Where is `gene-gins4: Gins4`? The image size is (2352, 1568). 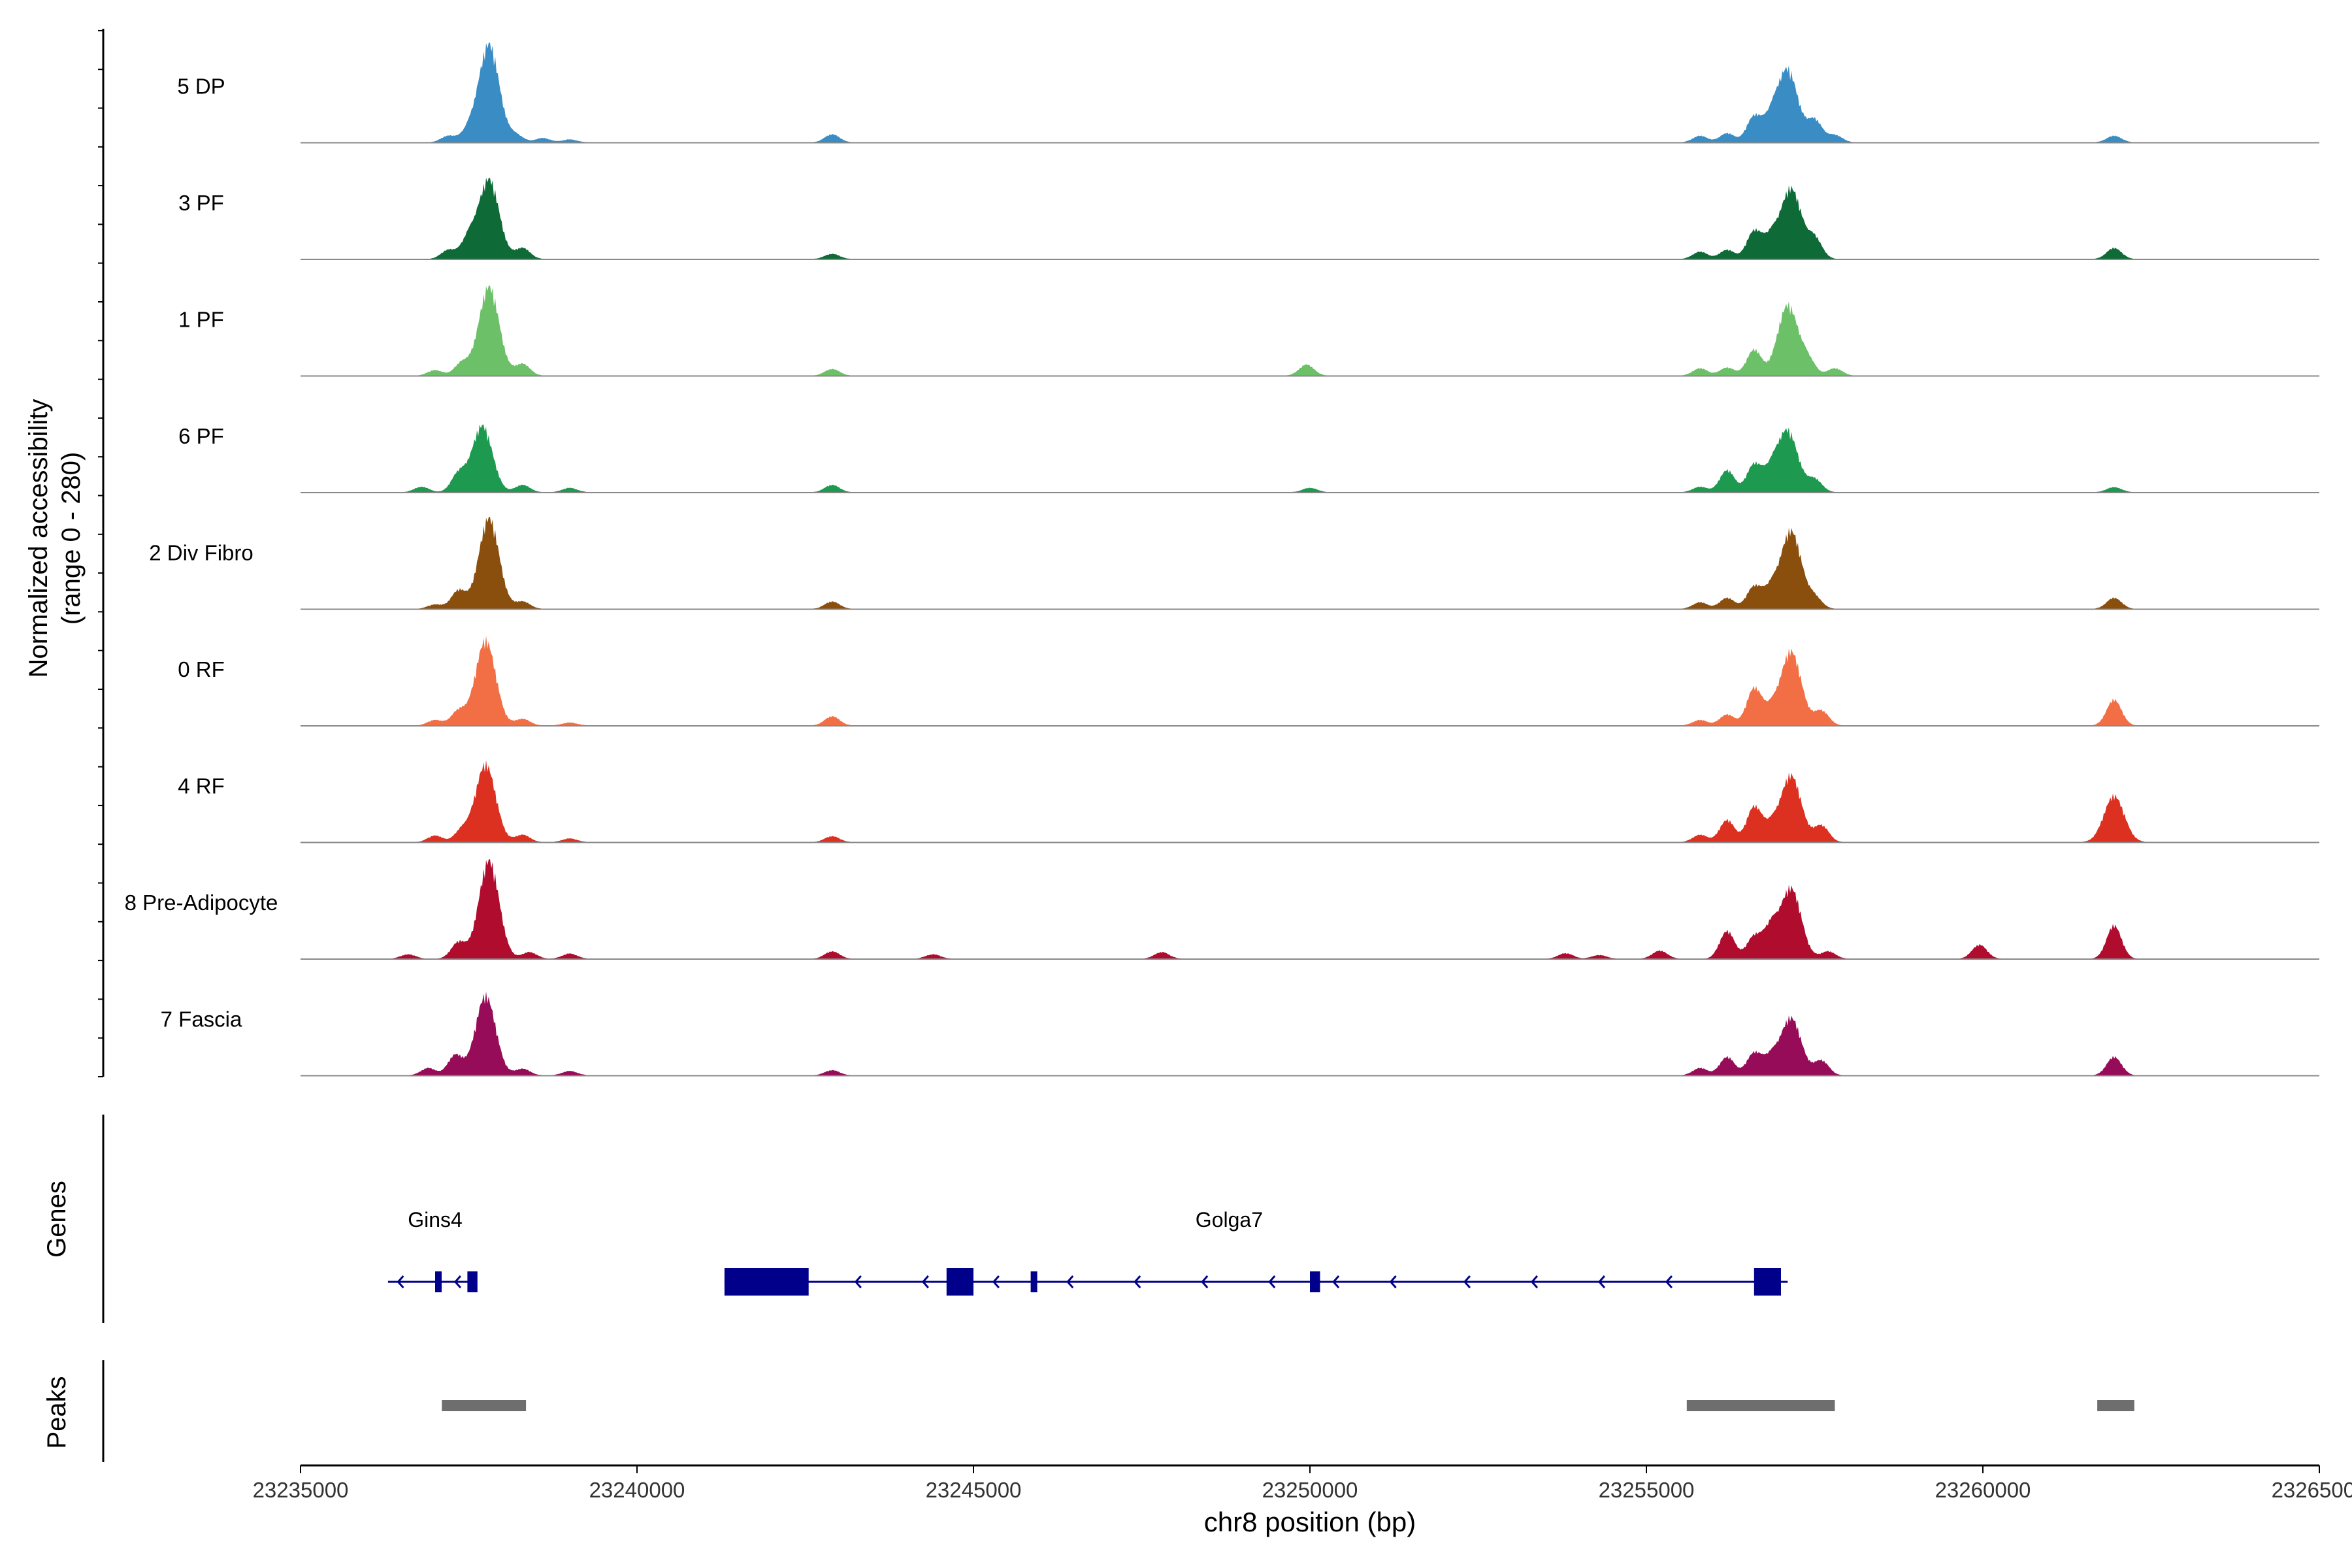
gene-gins4: Gins4 is located at coordinates (432, 1250).